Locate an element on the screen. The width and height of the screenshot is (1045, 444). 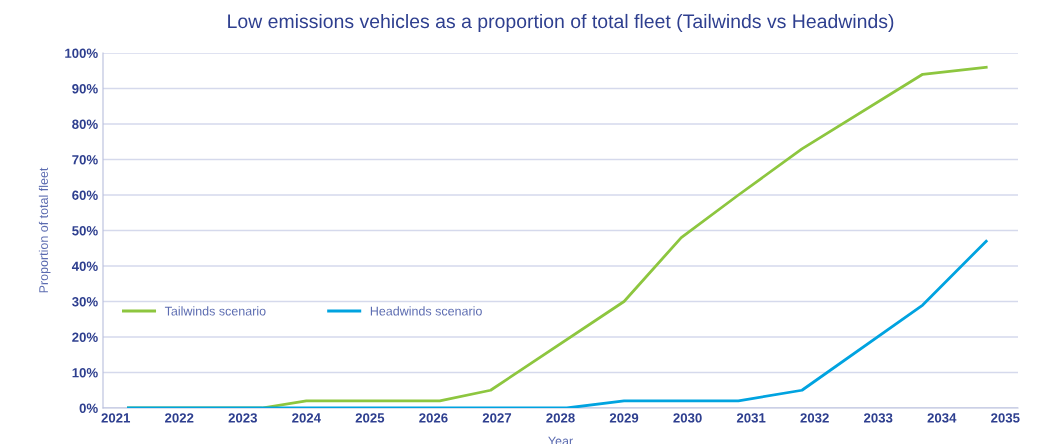
x-tick-label: 2033 is located at coordinates (878, 418).